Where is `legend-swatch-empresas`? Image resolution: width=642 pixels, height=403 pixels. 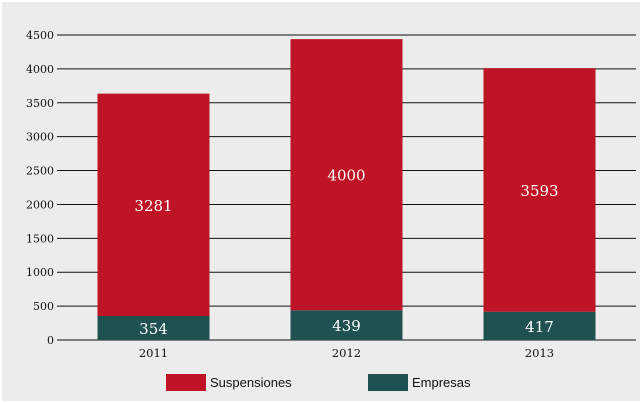
legend-swatch-empresas is located at coordinates (388, 382).